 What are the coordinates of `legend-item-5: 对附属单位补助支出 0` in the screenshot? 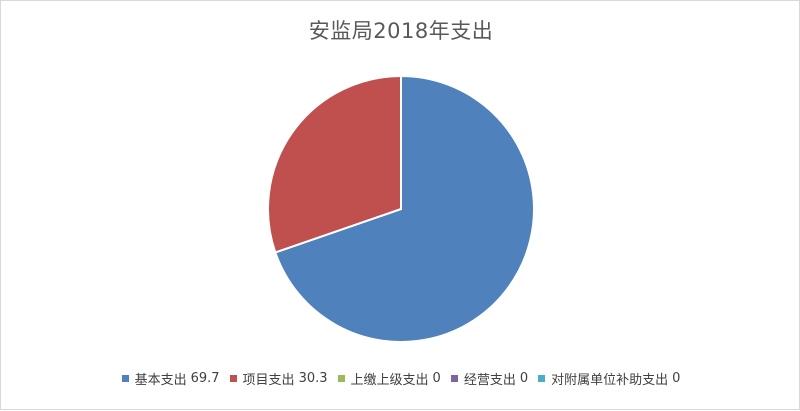 It's located at (609, 378).